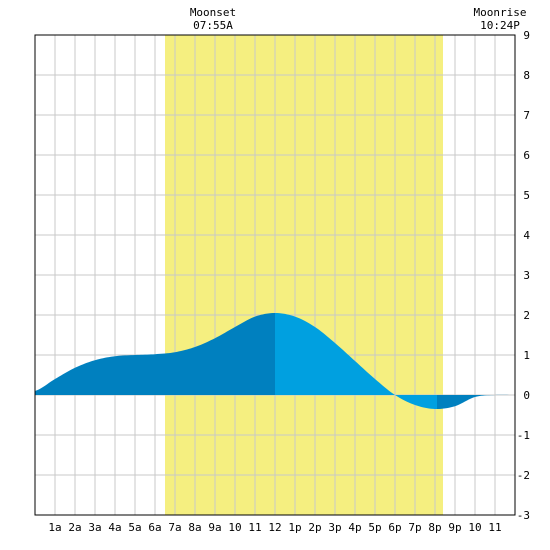 The width and height of the screenshot is (550, 550). I want to click on y-tick-label: -3, so click(523, 515).